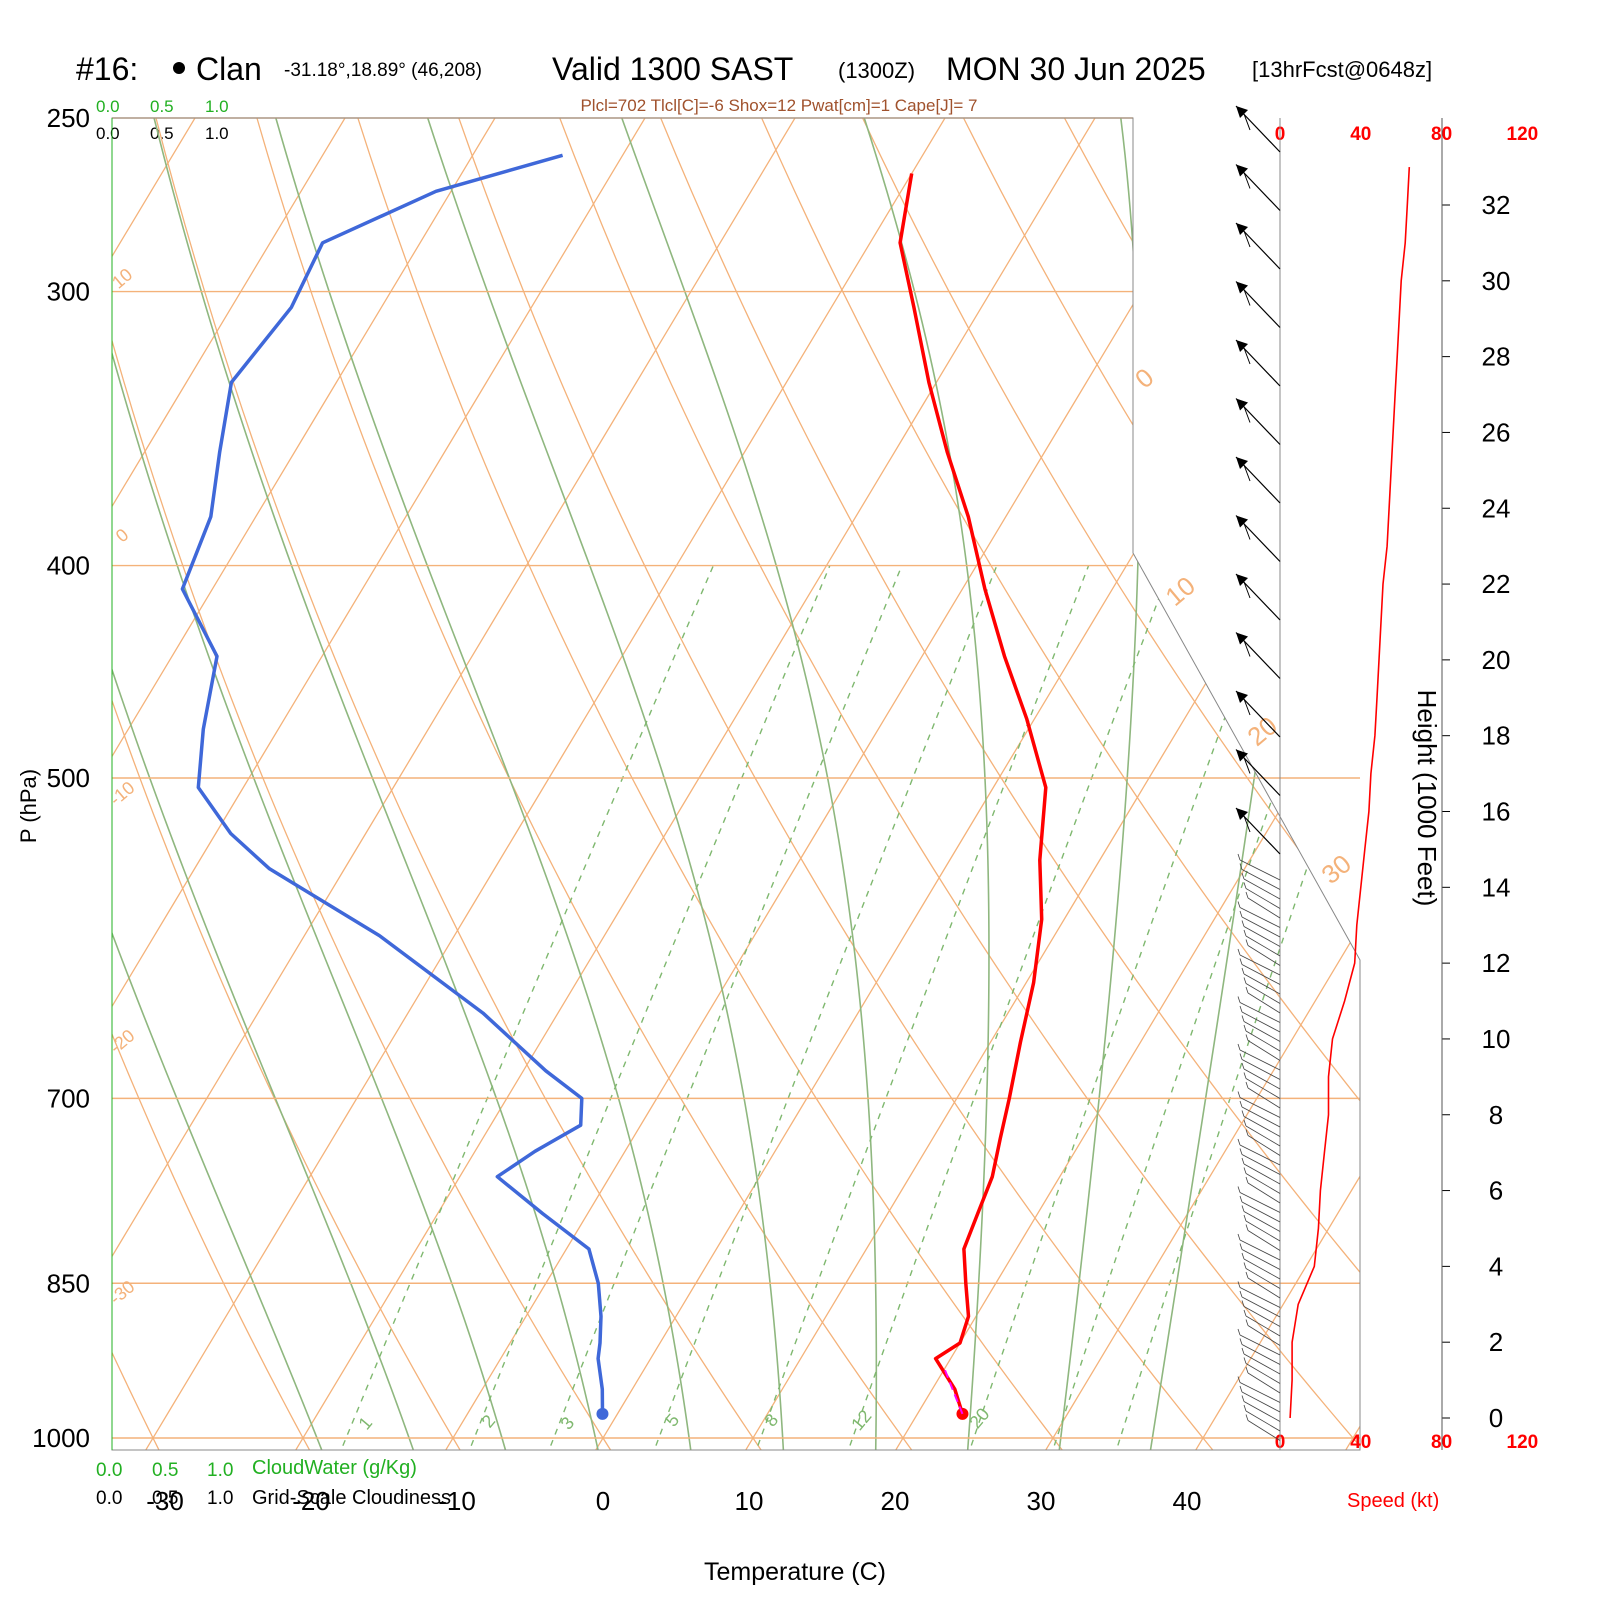  I want to click on height-tick-label: 14, so click(1496, 887).